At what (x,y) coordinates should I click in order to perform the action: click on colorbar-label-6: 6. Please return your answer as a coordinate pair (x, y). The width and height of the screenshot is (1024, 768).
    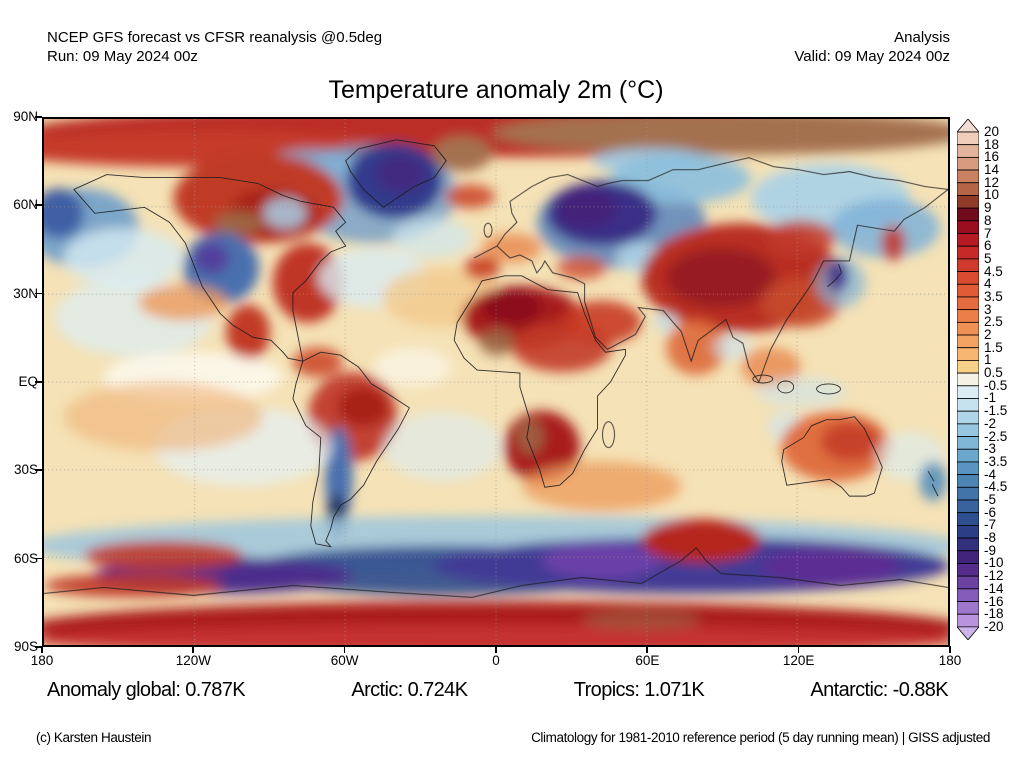
    Looking at the image, I should click on (988, 246).